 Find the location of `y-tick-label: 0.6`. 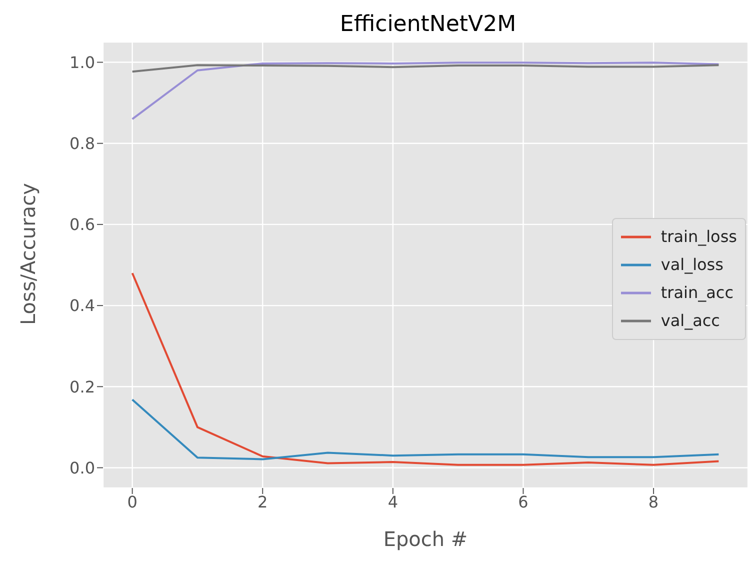

y-tick-label: 0.6 is located at coordinates (82, 224).